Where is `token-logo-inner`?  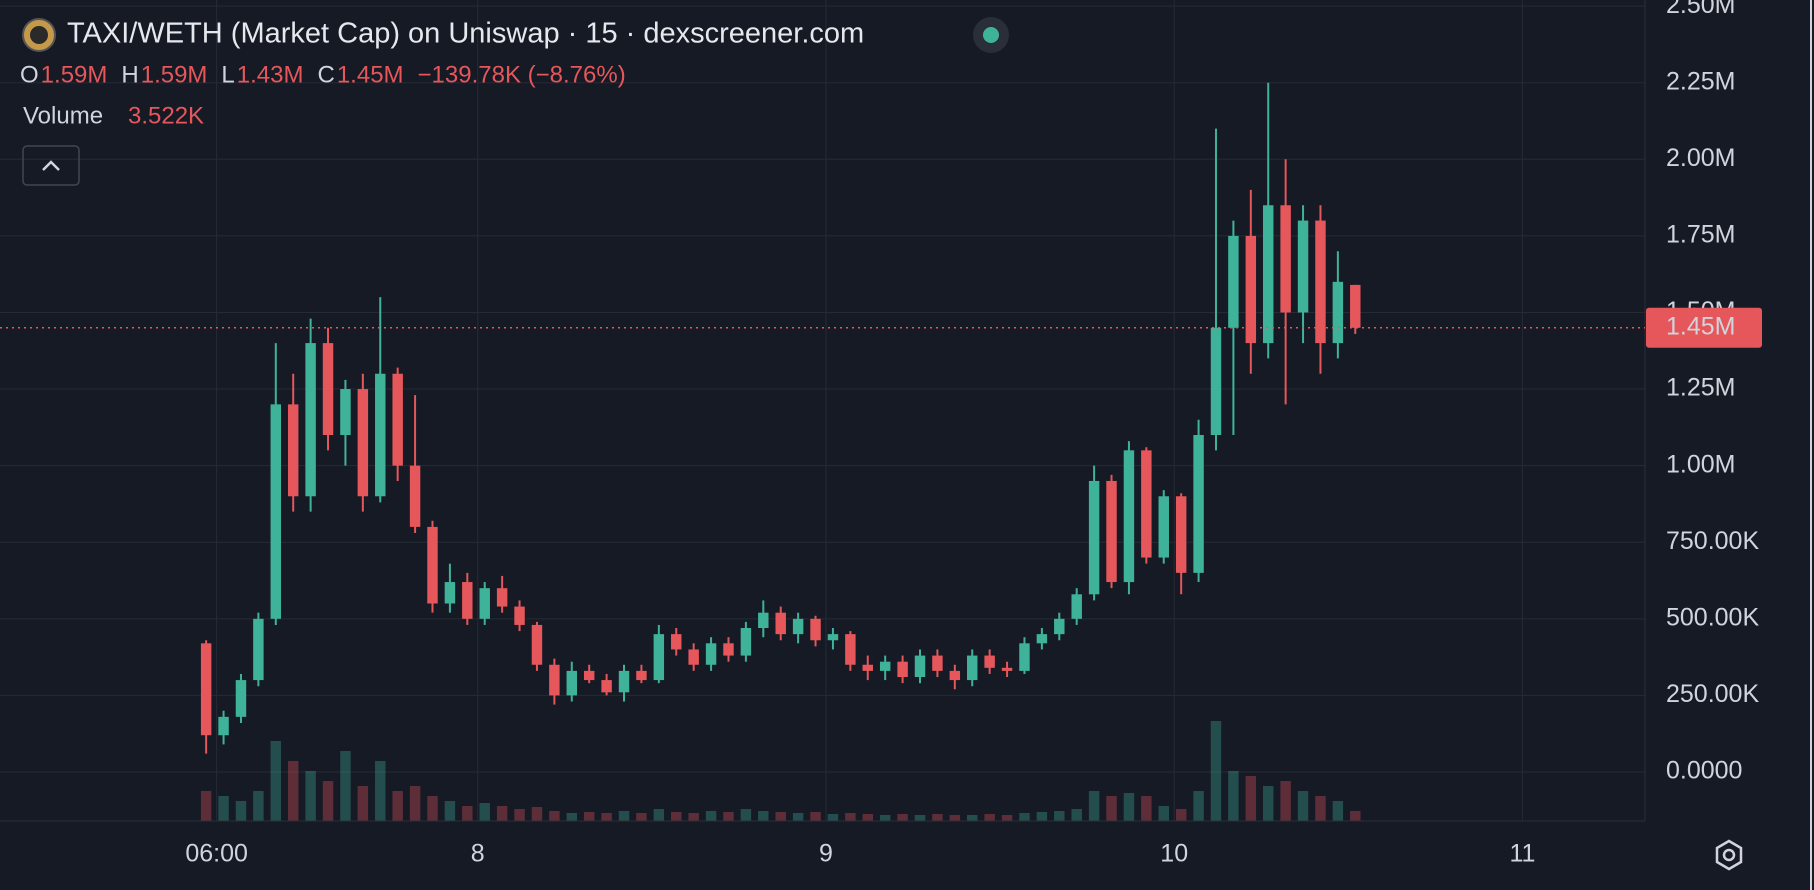 token-logo-inner is located at coordinates (39, 35).